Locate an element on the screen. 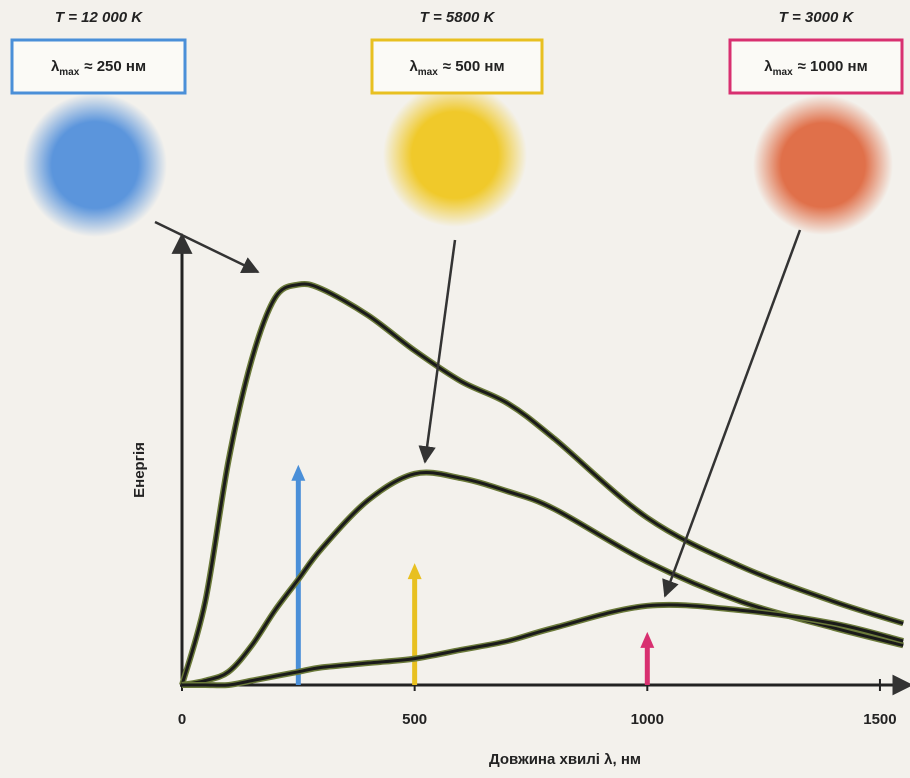 The height and width of the screenshot is (778, 910). x-tick-label: 1000 is located at coordinates (647, 719).